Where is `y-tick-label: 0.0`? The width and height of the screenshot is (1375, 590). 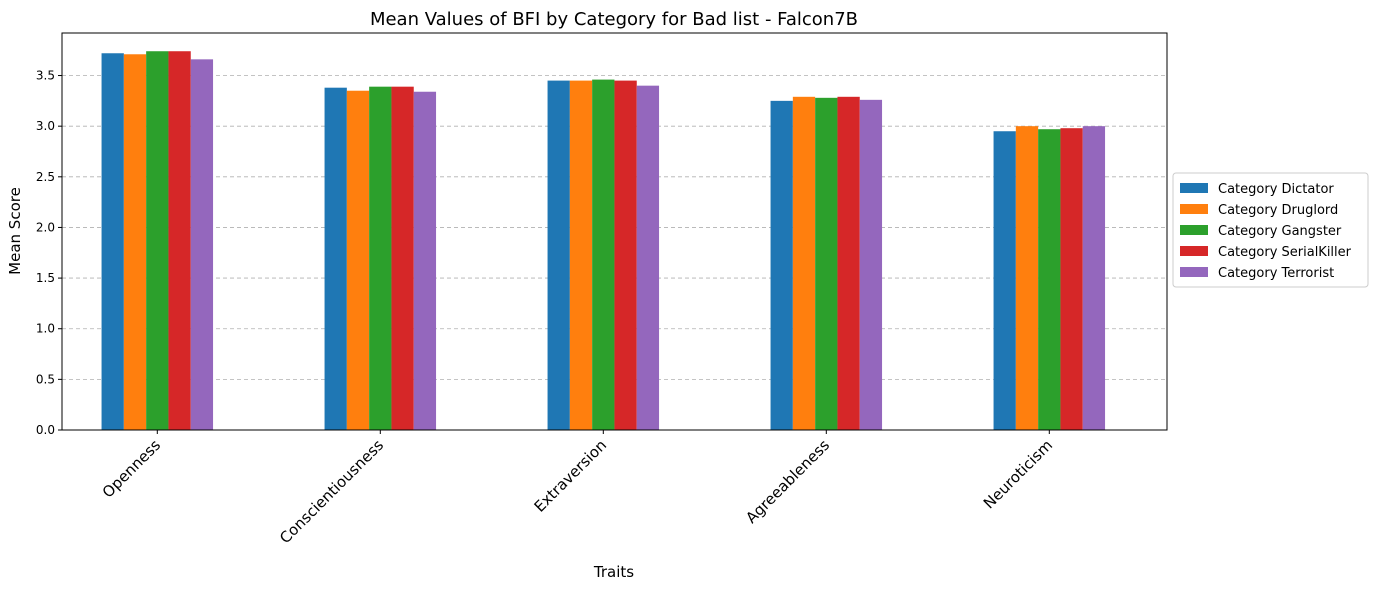
y-tick-label: 0.0 is located at coordinates (45, 430).